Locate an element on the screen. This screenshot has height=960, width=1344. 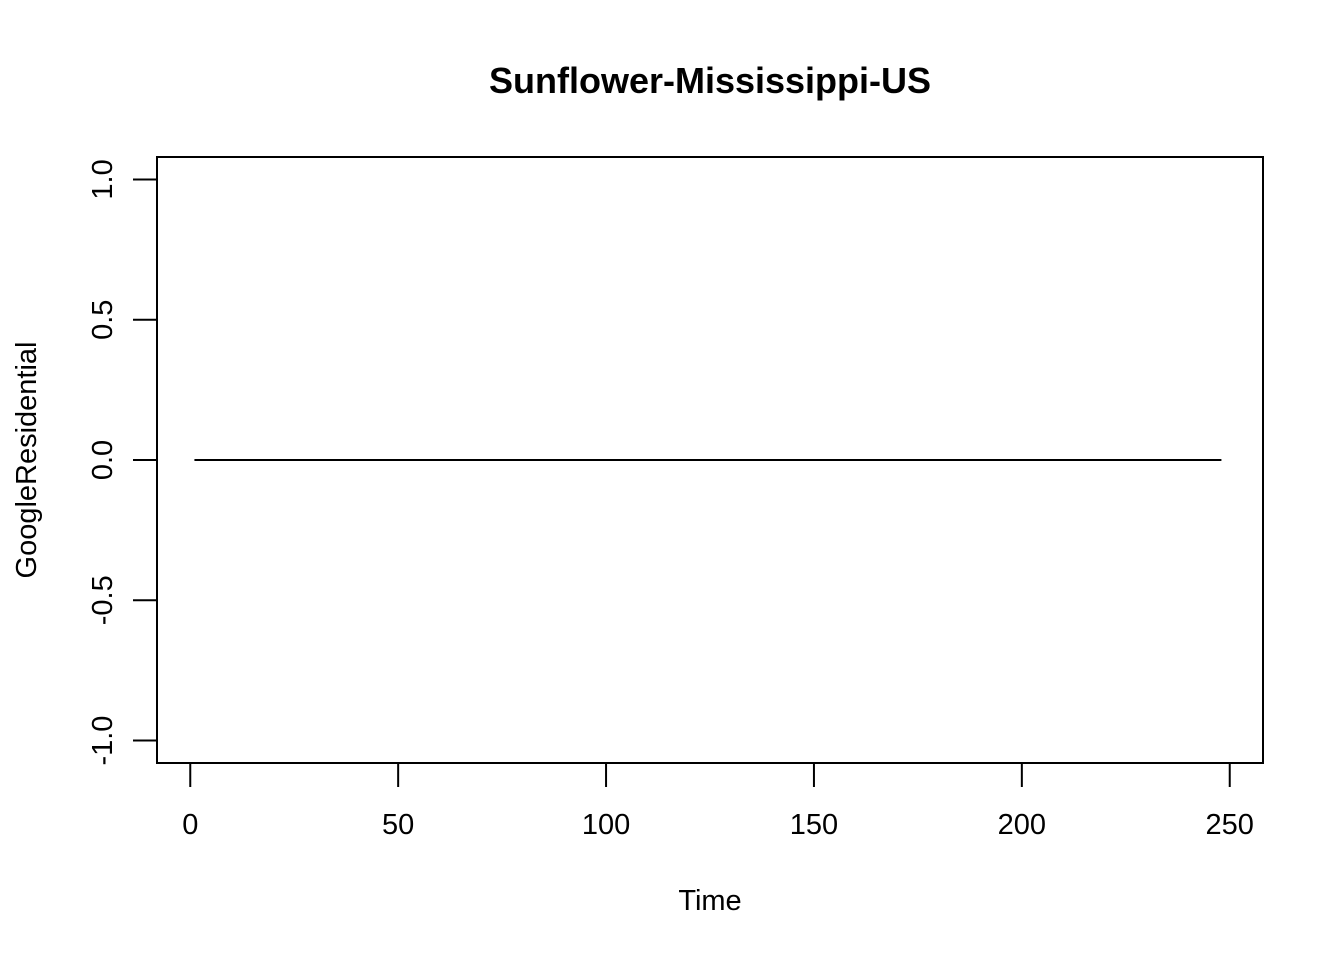
x-tick-label: 250 is located at coordinates (1230, 825).